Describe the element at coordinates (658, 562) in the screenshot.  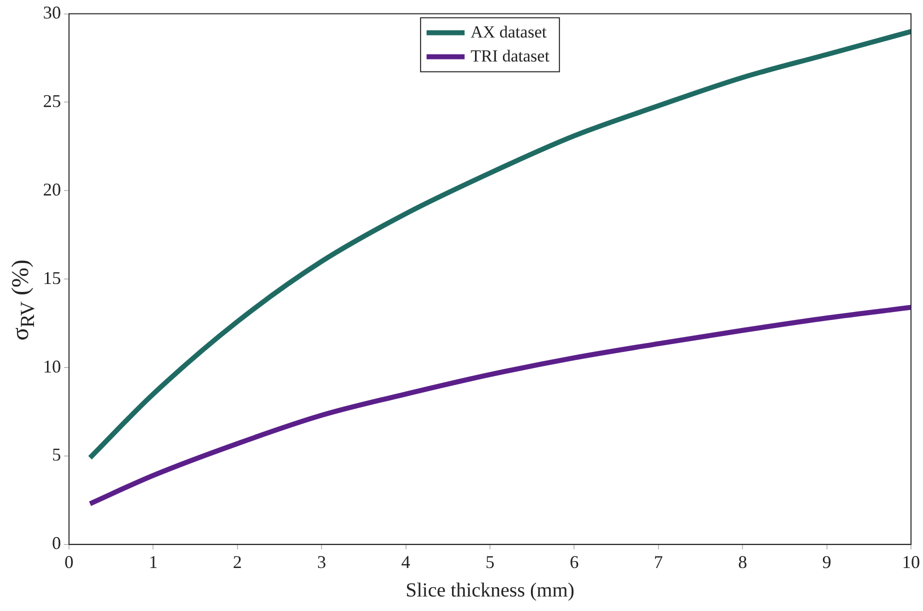
I see `x-tick-label: 7` at that location.